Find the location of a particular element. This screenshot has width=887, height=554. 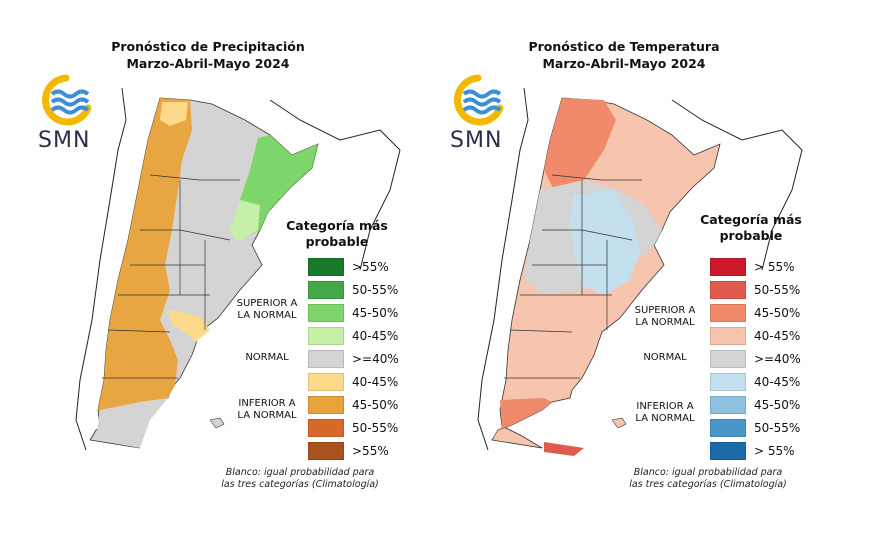

temp-superior-label: SUPERIOR A LA NORMAL is located at coordinates (665, 317).